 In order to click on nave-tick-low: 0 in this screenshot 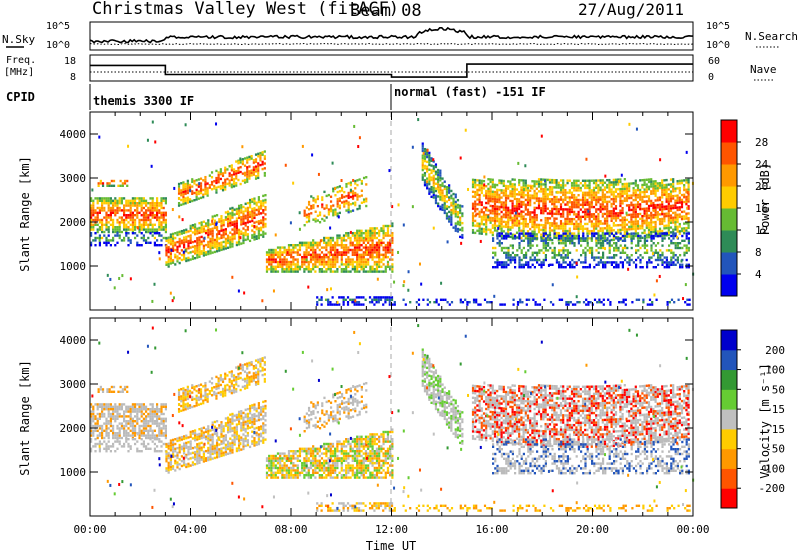, I will do `click(711, 77)`.